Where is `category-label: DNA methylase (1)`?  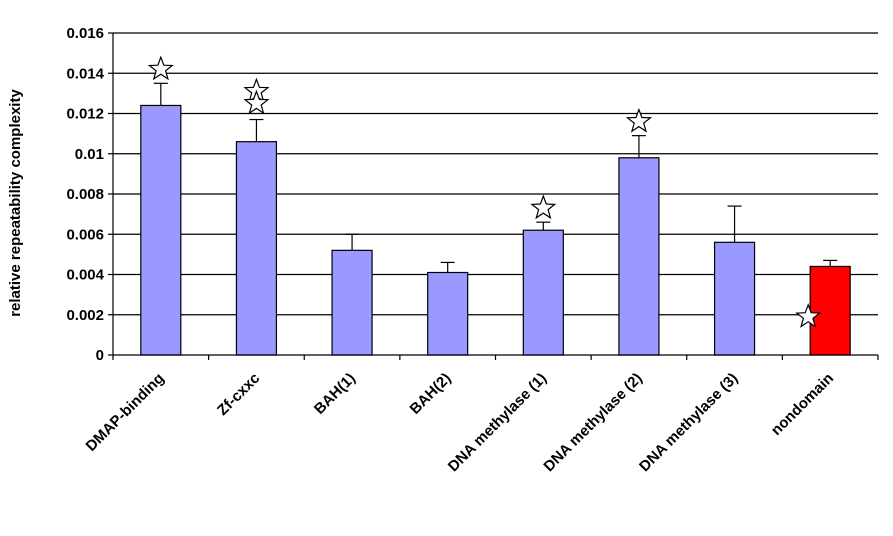
category-label: DNA methylase (1) is located at coordinates (497, 422).